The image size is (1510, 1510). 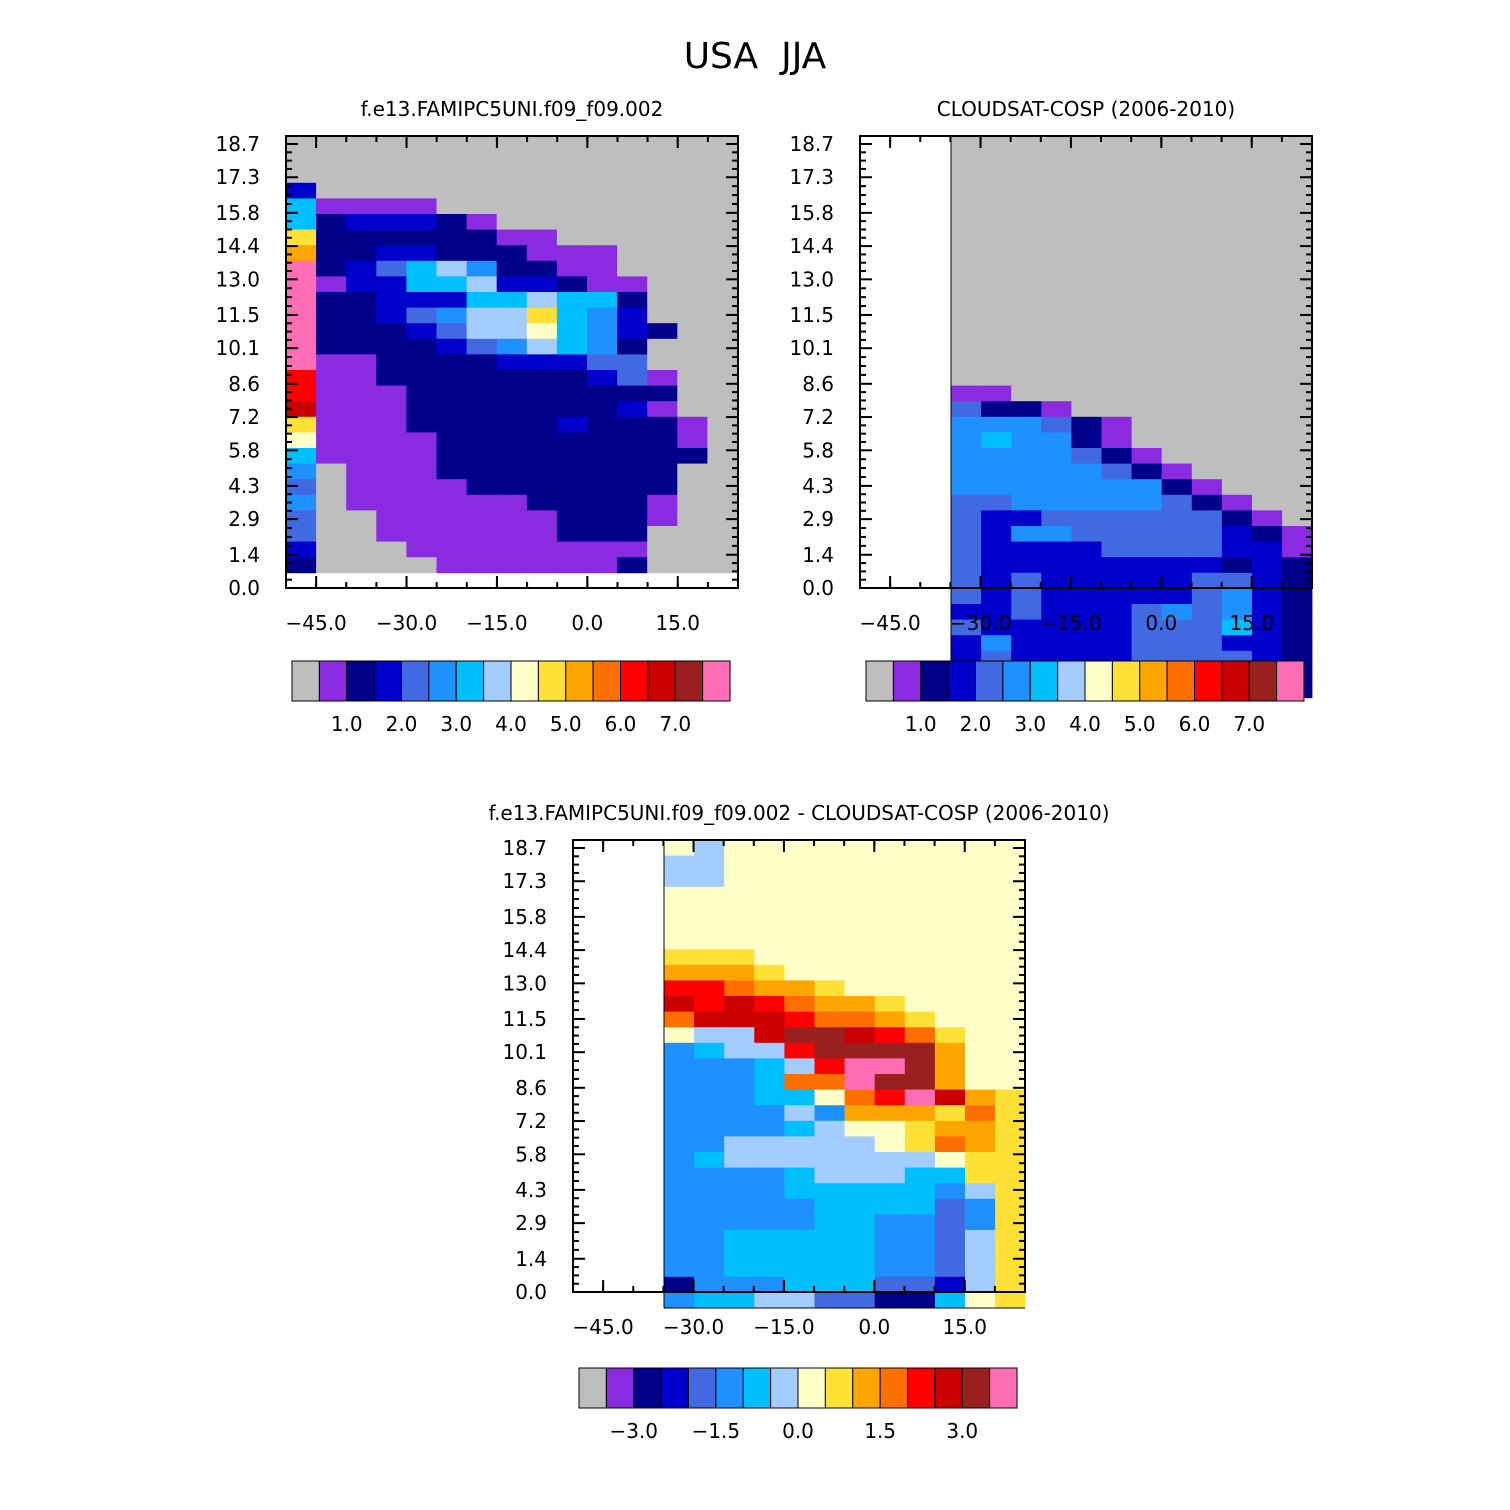 I want to click on y-tick-label: 10.1, so click(x=811, y=348).